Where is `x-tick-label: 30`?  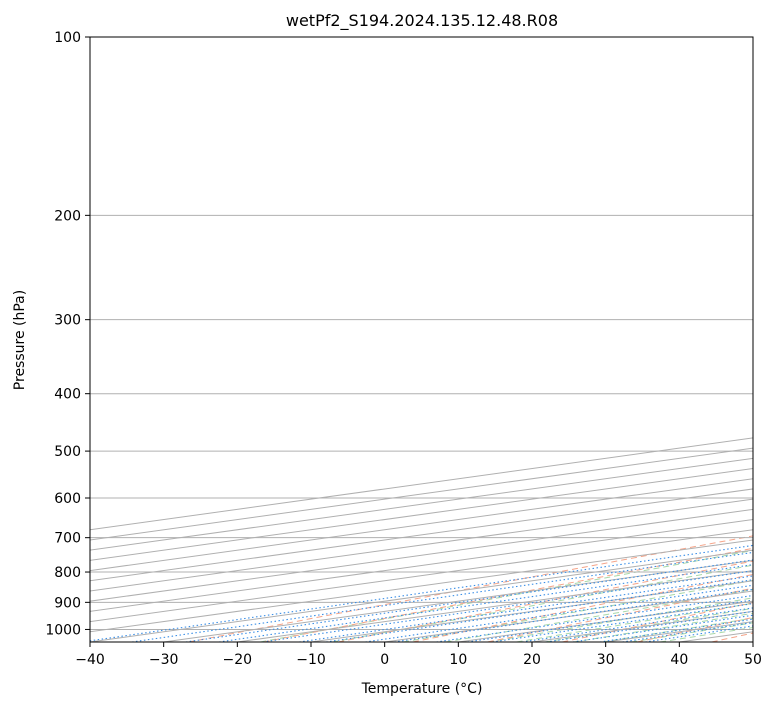 x-tick-label: 30 is located at coordinates (606, 660).